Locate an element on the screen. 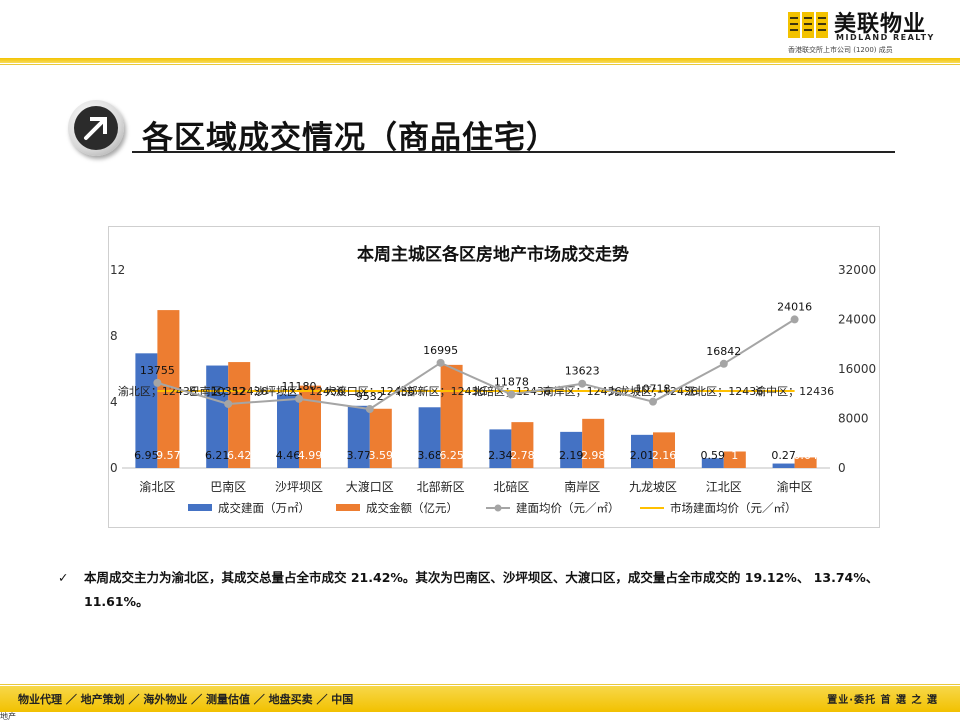 The width and height of the screenshot is (960, 722). avg-price-label: 10352 is located at coordinates (228, 391).